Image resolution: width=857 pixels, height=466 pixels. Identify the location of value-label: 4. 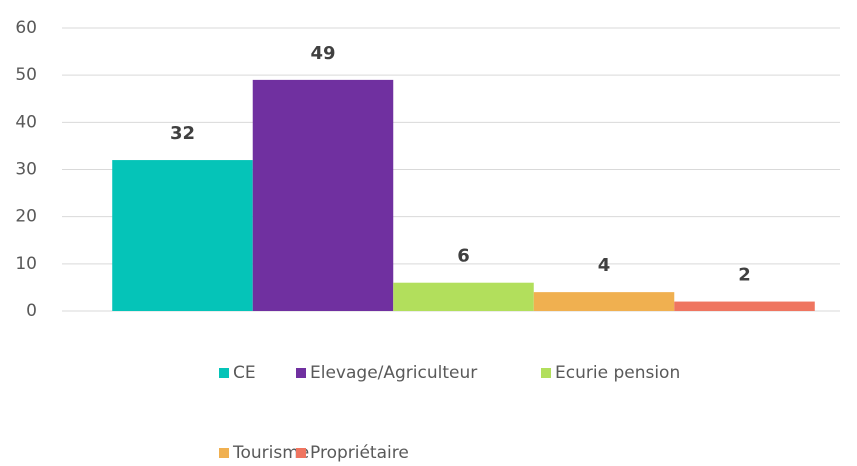
(604, 265).